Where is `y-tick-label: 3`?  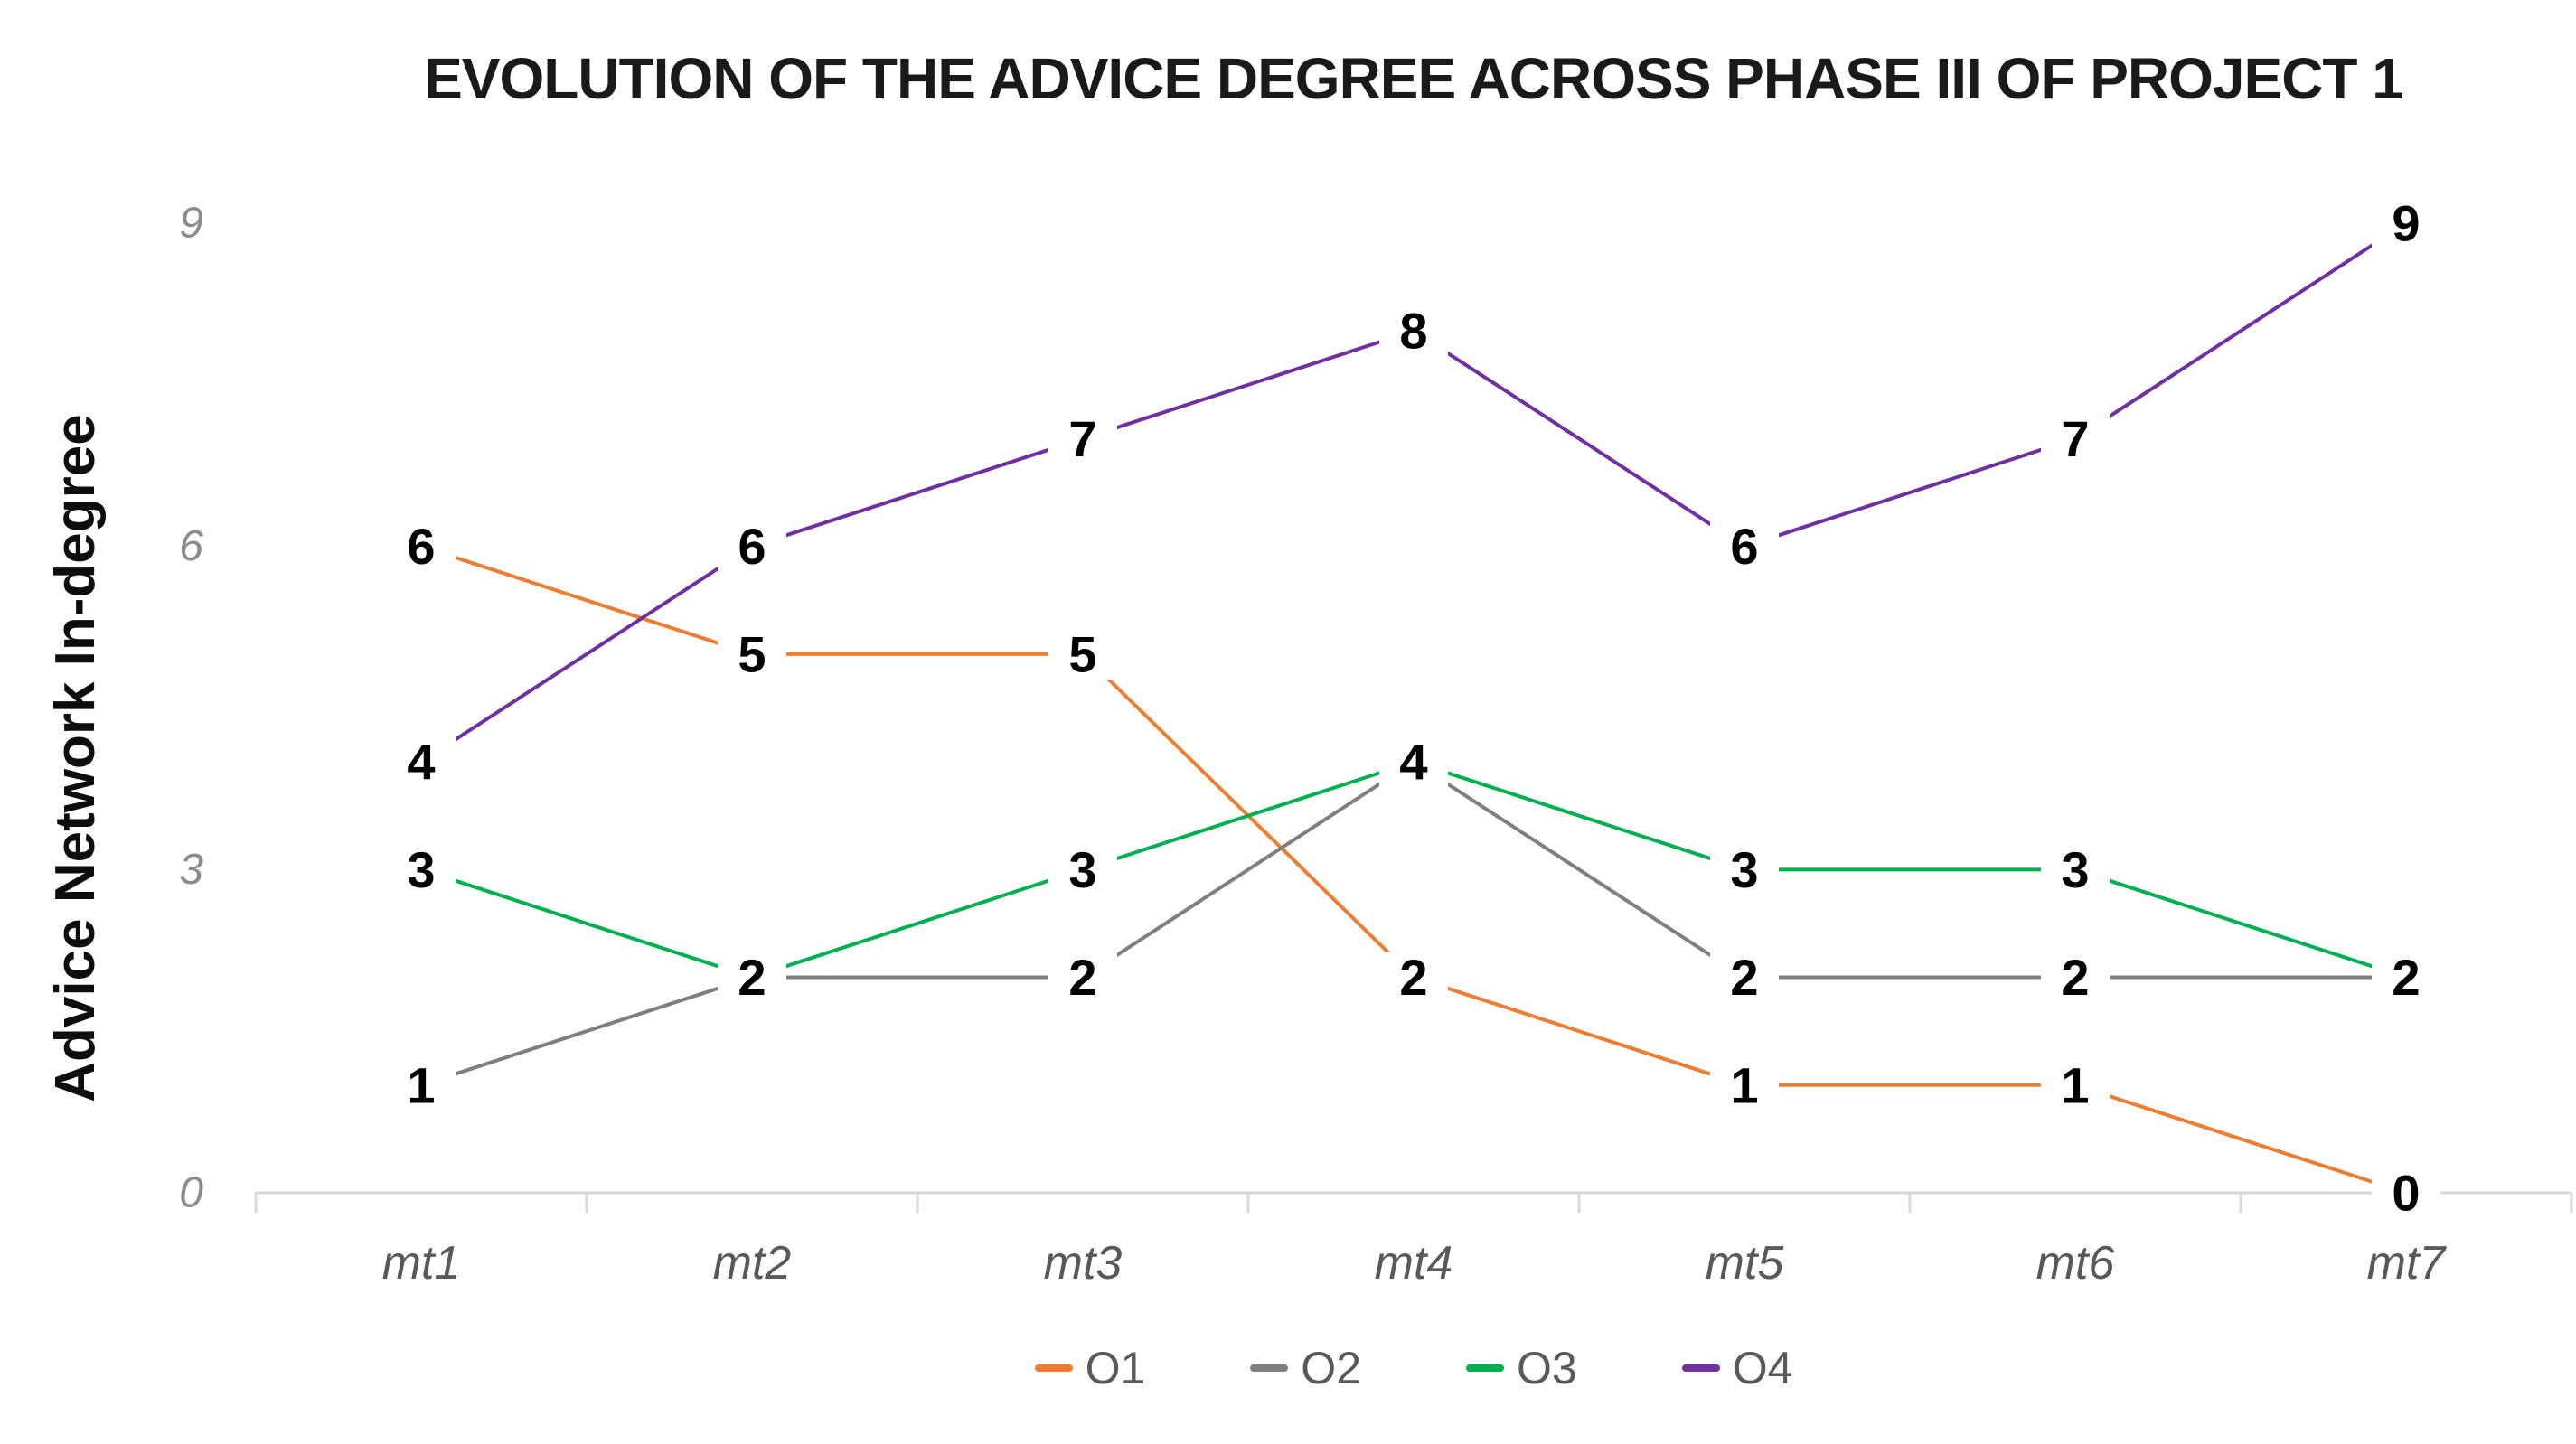
y-tick-label: 3 is located at coordinates (191, 870).